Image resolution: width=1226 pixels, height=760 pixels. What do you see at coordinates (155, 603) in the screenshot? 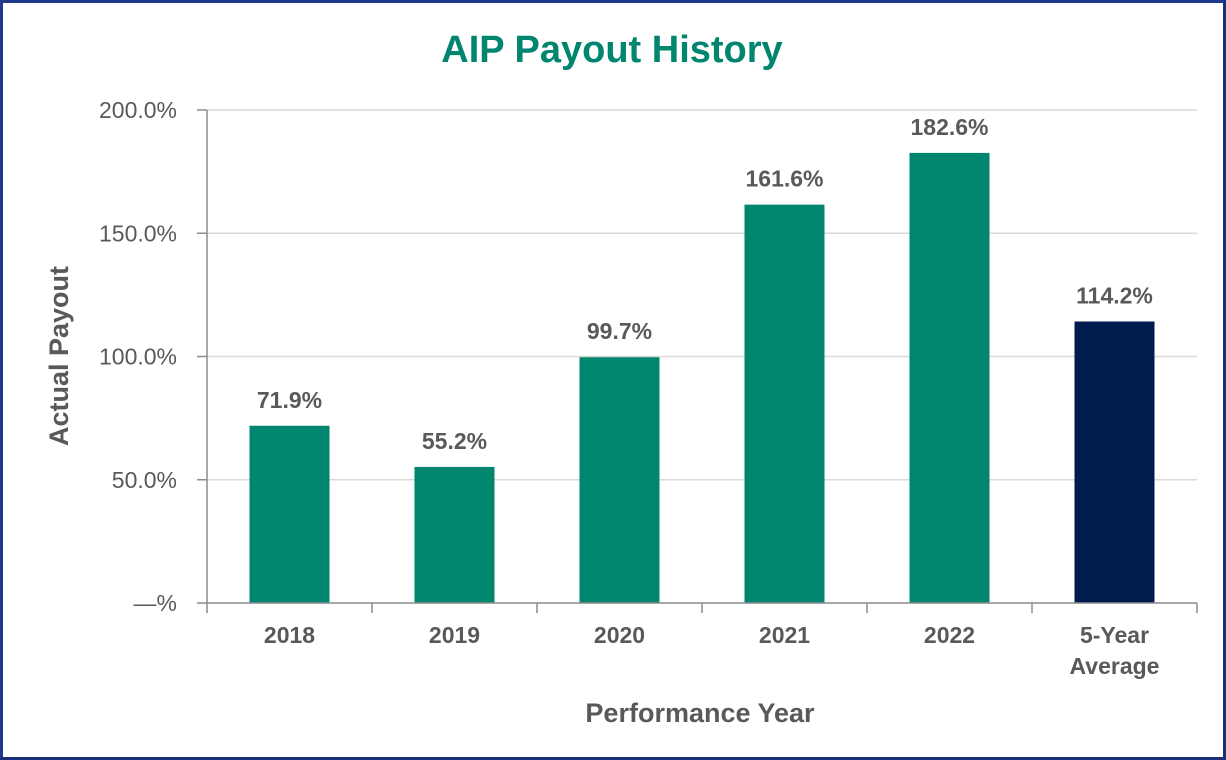
I see `y-tick-label: —%` at bounding box center [155, 603].